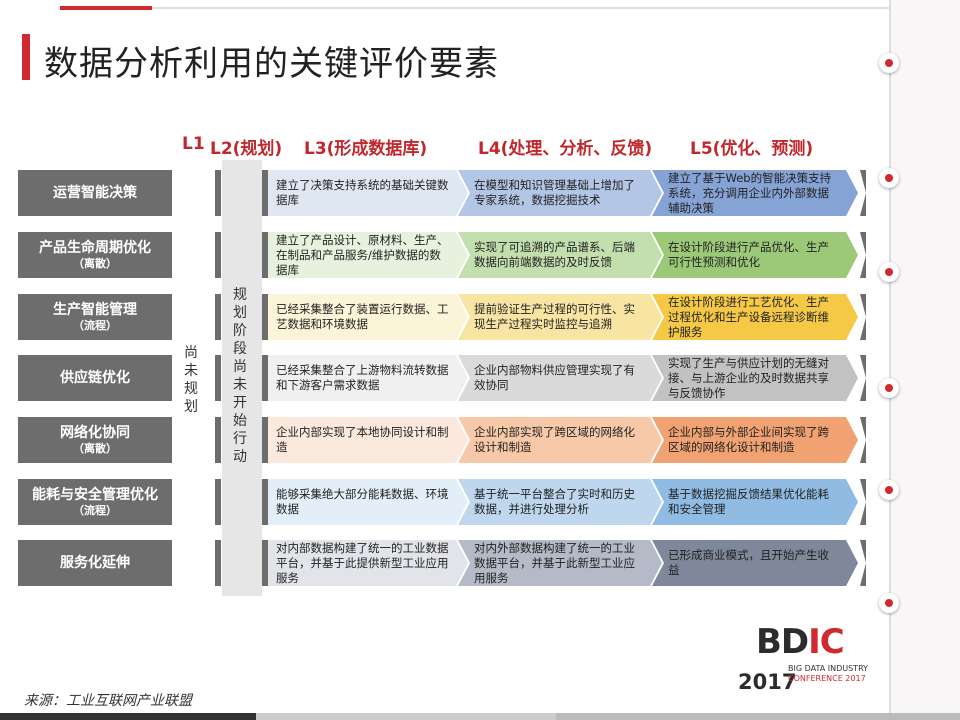  Describe the element at coordinates (755, 255) in the screenshot. I see `level-cell-l5: 在设计阶段进行产品优化、生产可行性预测和优化` at that location.